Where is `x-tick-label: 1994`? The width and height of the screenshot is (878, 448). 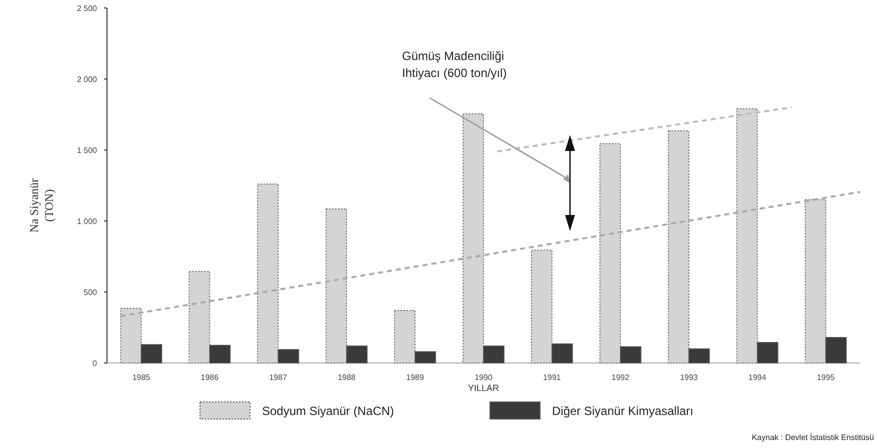 x-tick-label: 1994 is located at coordinates (757, 377).